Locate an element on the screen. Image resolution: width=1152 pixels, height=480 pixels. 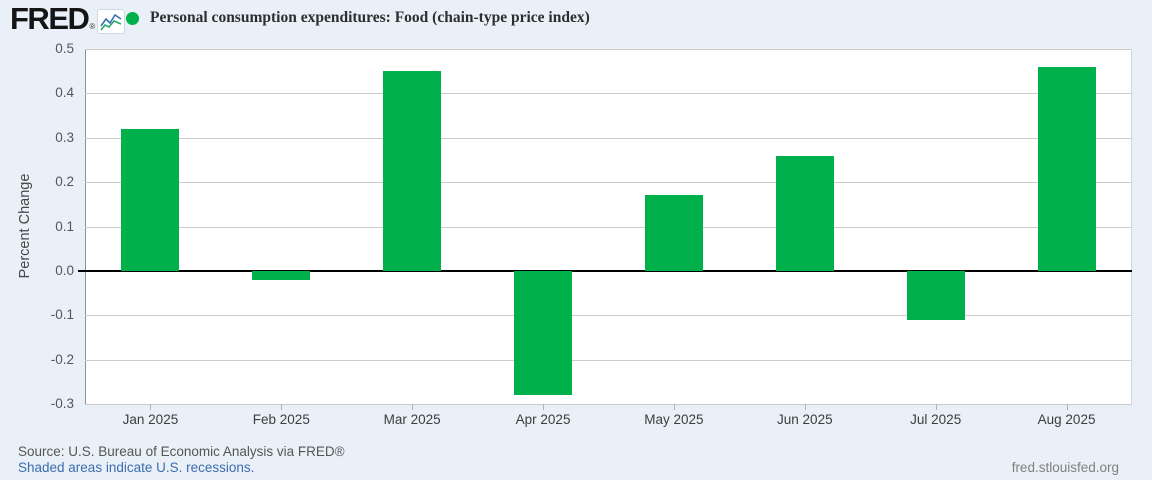
x-tick-label: Jan 2025 is located at coordinates (150, 419).